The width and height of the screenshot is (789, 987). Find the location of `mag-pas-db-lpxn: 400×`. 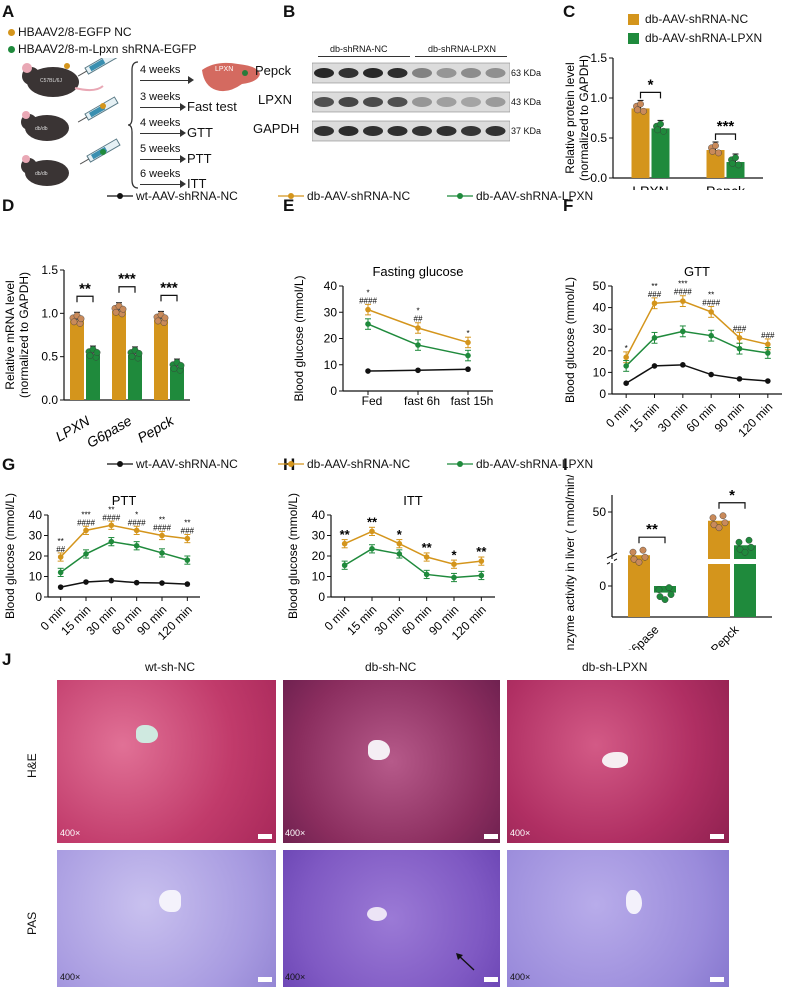

mag-pas-db-lpxn: 400× is located at coordinates (520, 977).